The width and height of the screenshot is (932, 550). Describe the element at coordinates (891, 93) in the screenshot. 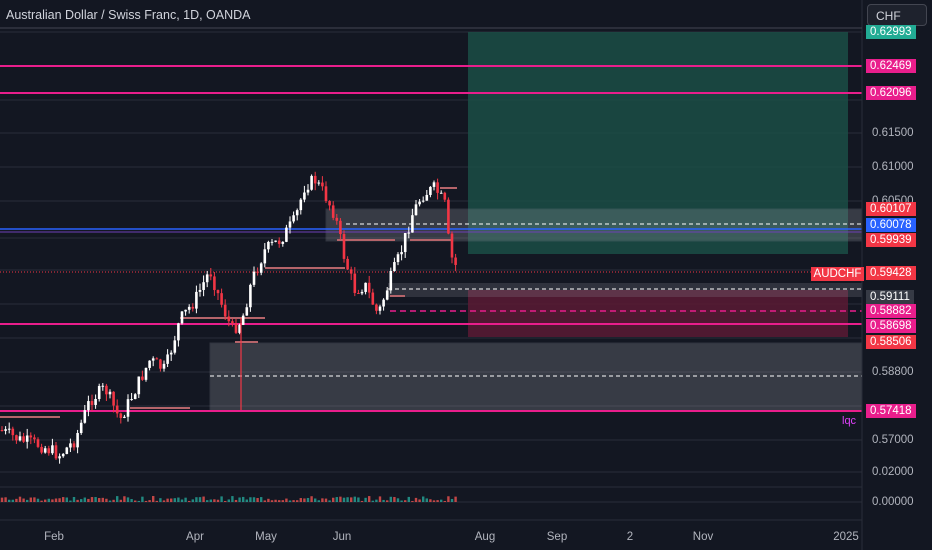

I see `price-tag: 0.62096` at that location.